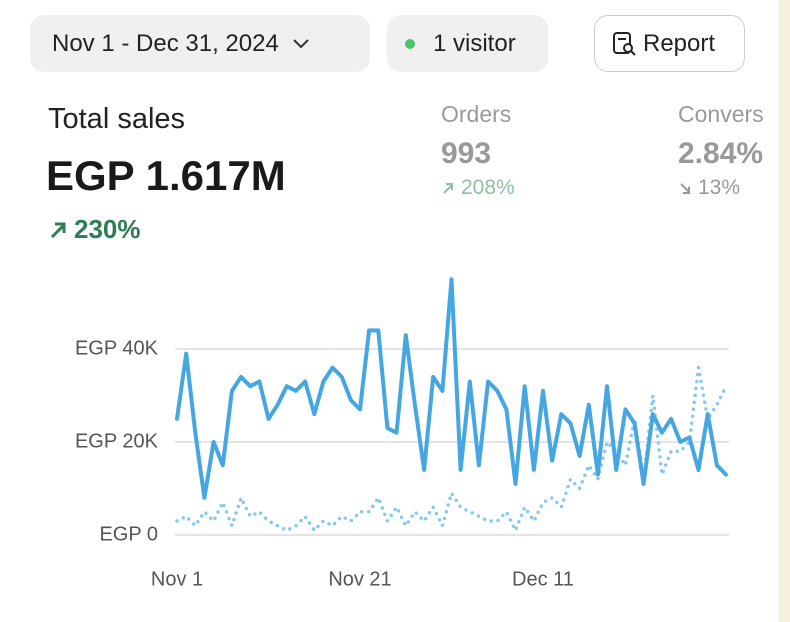  What do you see at coordinates (466, 153) in the screenshot?
I see `metric-value: 993` at bounding box center [466, 153].